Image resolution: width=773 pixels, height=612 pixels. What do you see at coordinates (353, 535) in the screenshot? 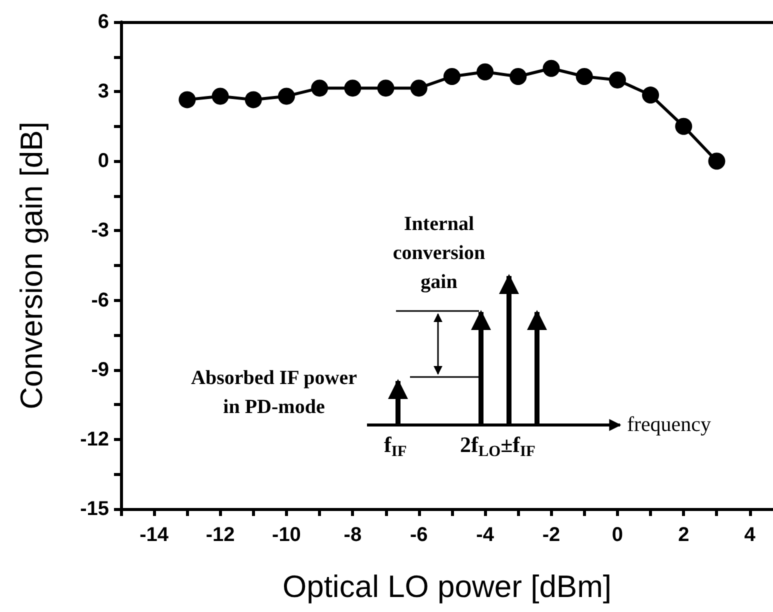
I see `x-tick-label: -8` at bounding box center [353, 535].